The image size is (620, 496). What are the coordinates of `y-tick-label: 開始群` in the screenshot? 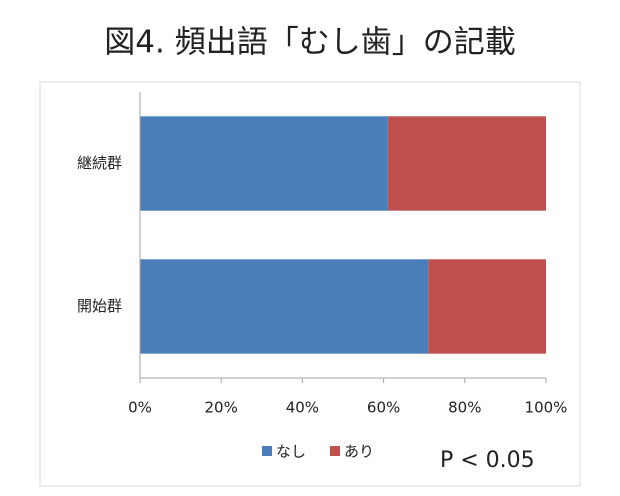 It's located at (99, 306).